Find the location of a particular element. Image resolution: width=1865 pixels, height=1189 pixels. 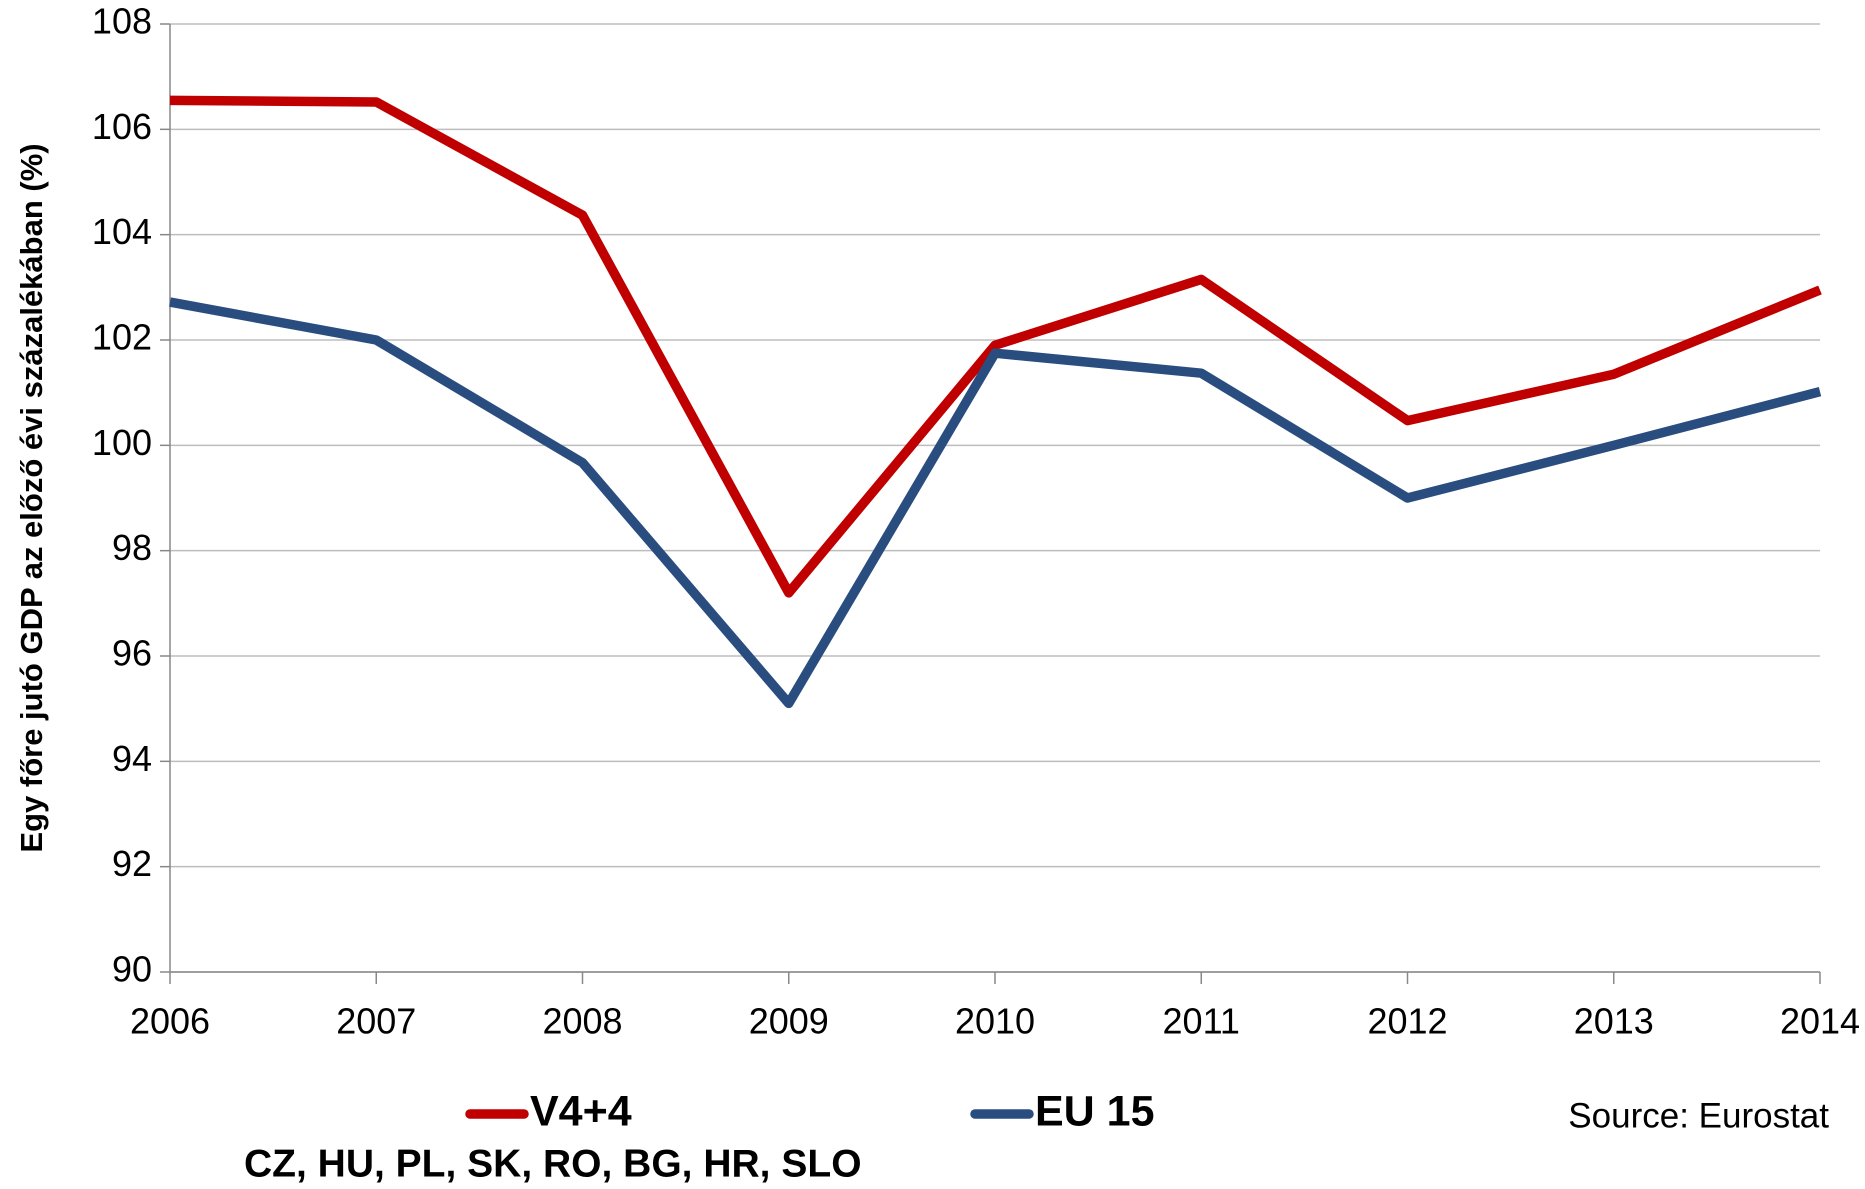

x-tick-label: 2012 is located at coordinates (1407, 1021).